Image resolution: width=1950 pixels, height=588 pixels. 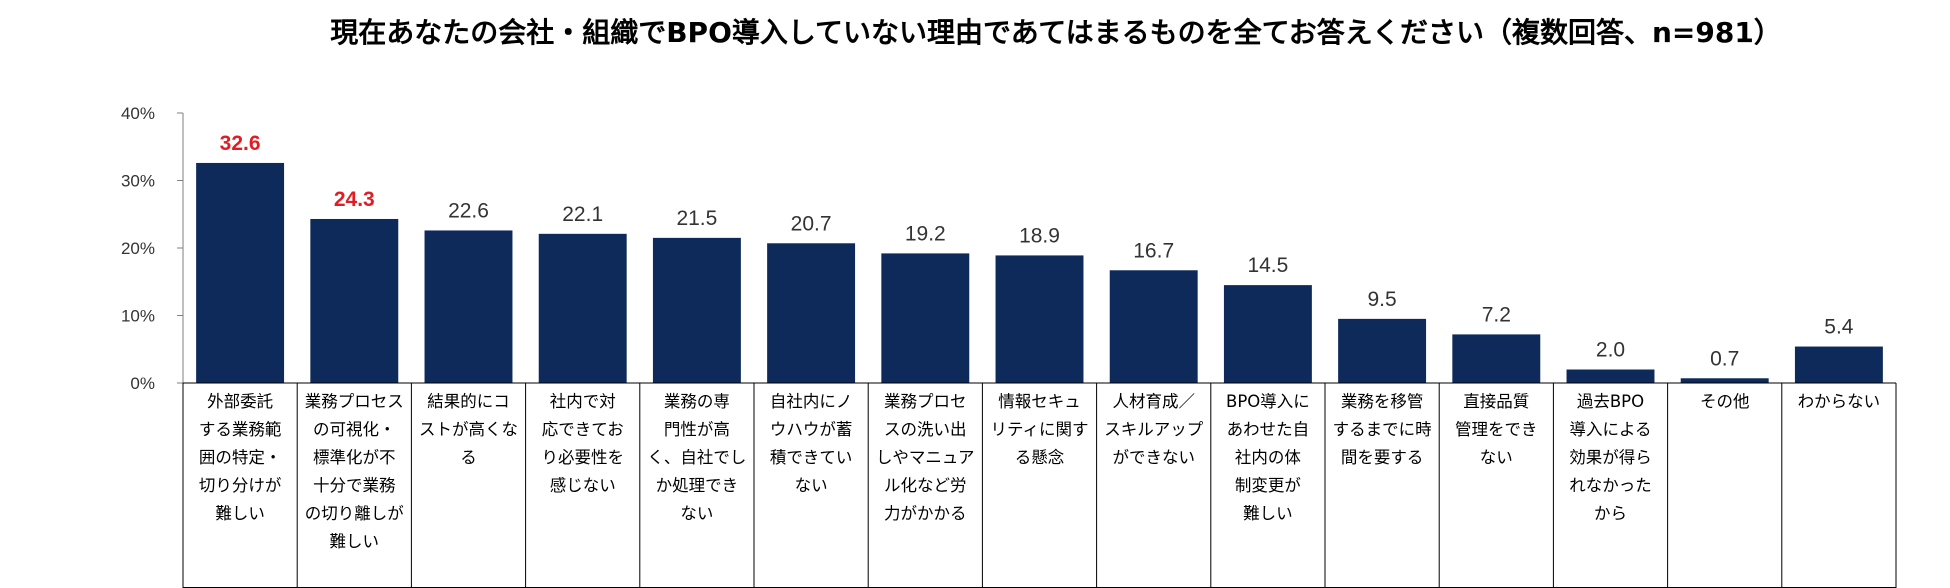 What do you see at coordinates (1382, 429) in the screenshot?
I see `category-label-line: するまでに時` at bounding box center [1382, 429].